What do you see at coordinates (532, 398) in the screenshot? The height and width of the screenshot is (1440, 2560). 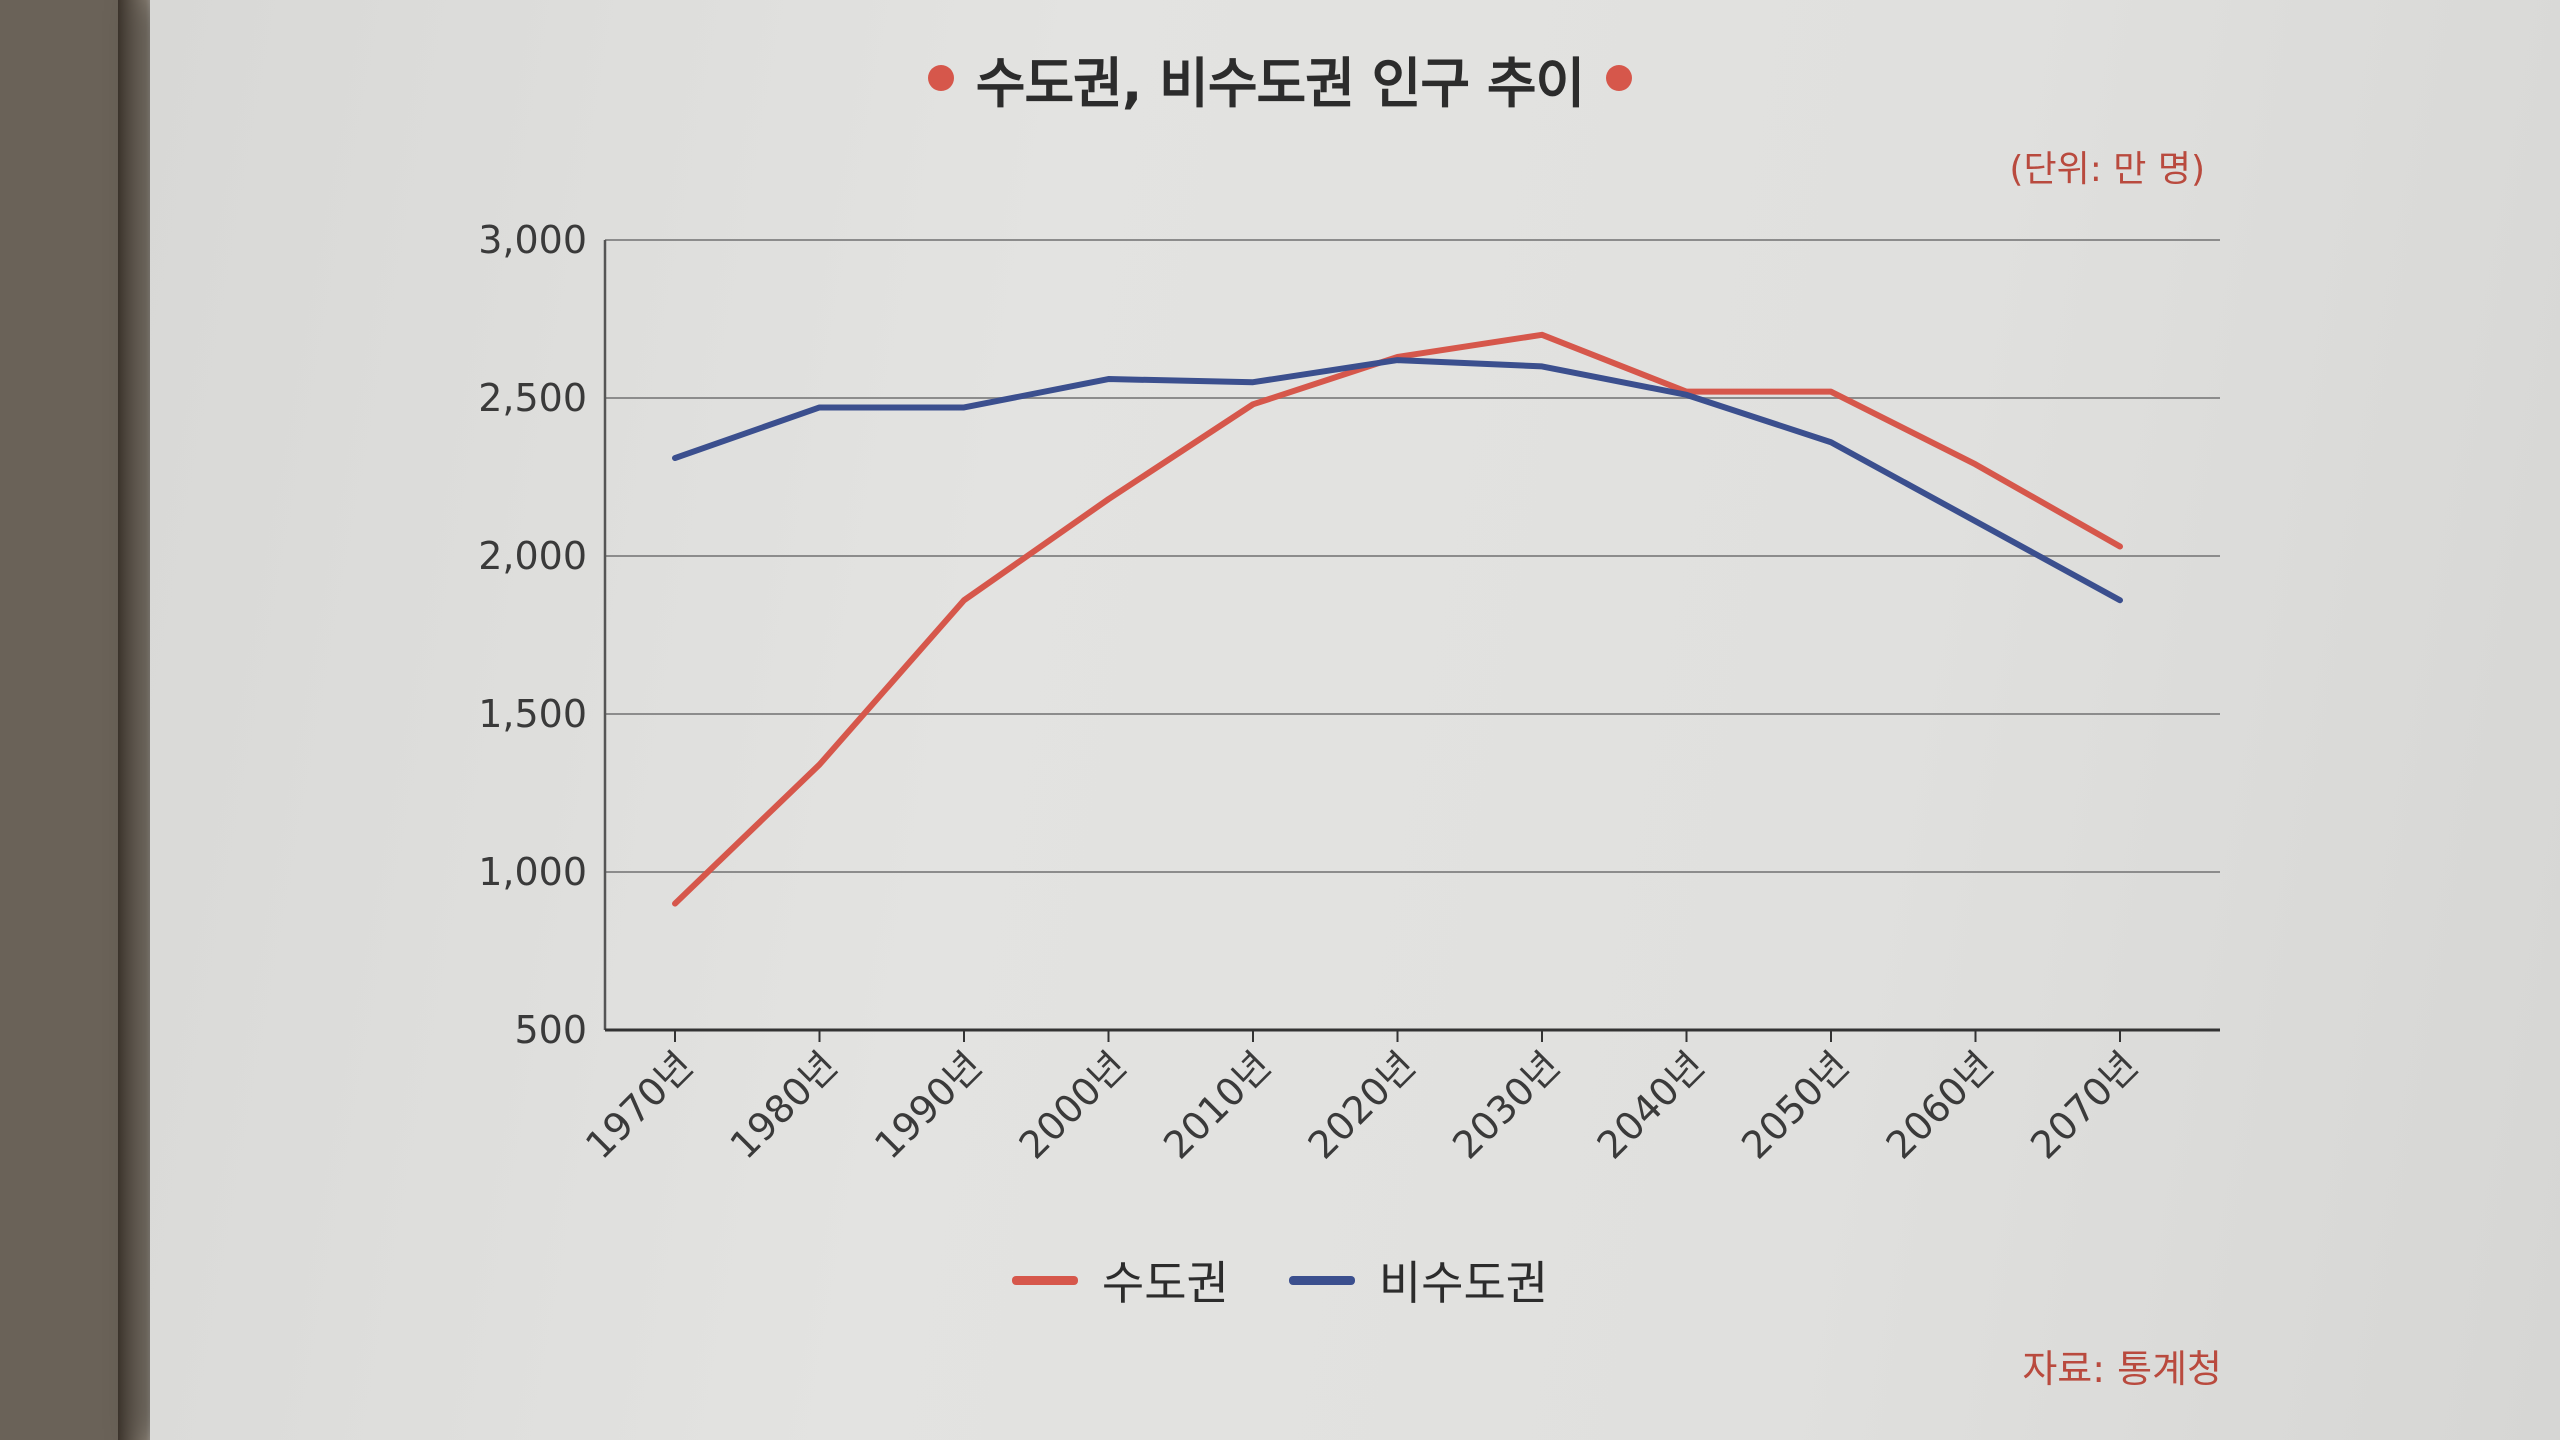 I see `y-tick-label: 2,500` at bounding box center [532, 398].